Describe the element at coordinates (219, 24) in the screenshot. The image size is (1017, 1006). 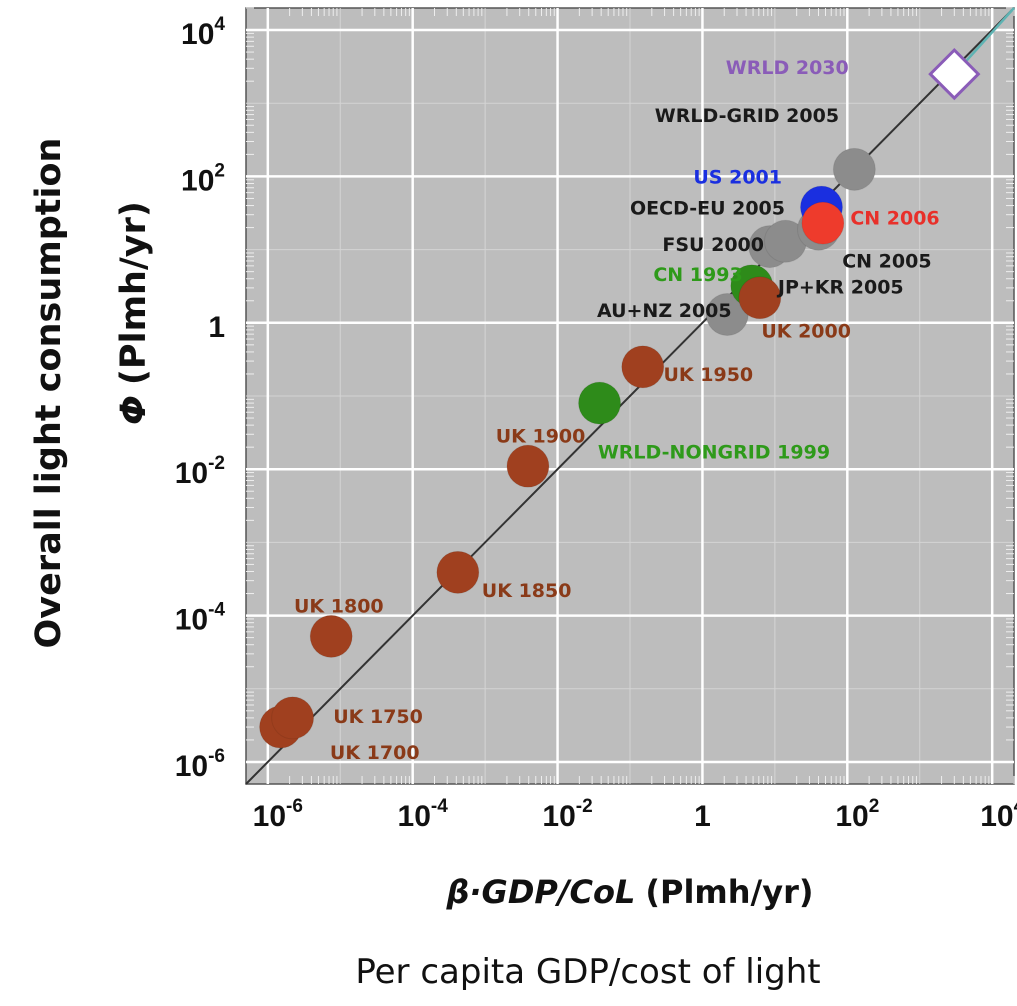
I see `y-tick-label-exponent: 4` at that location.